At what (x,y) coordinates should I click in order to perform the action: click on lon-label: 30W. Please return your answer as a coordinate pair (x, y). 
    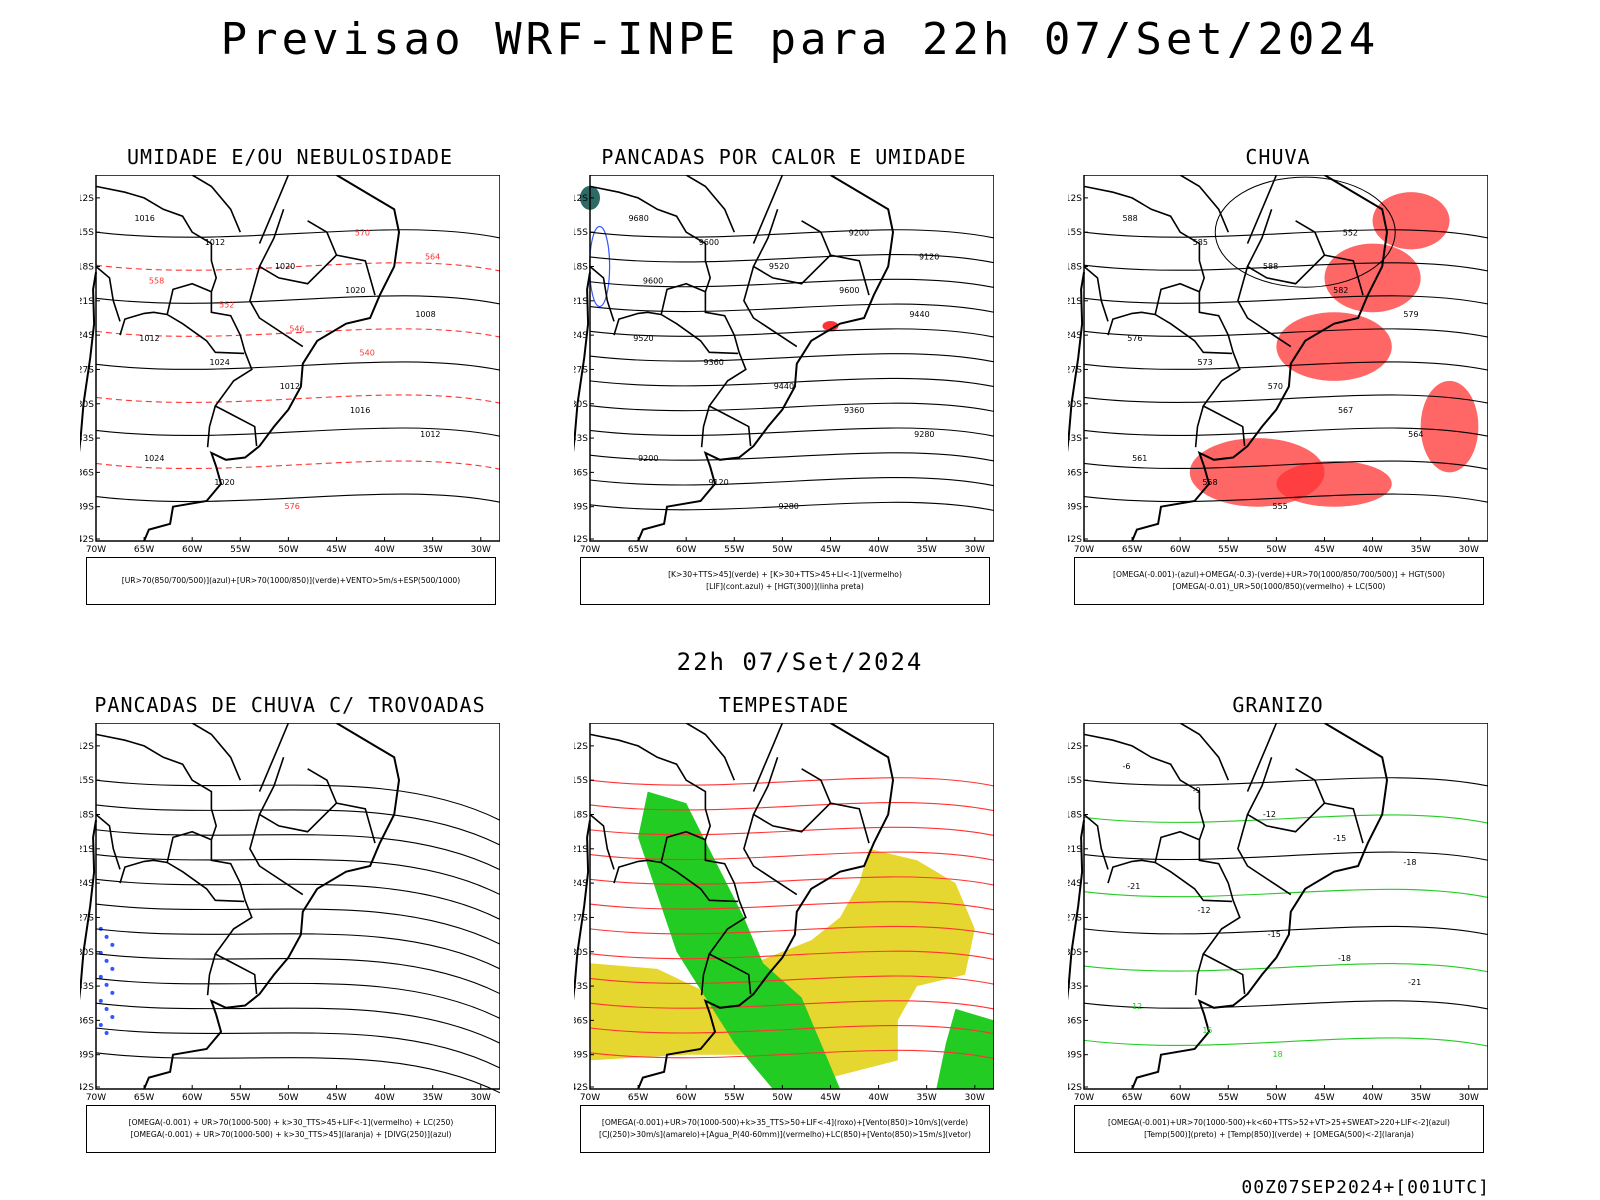
    Looking at the image, I should click on (481, 550).